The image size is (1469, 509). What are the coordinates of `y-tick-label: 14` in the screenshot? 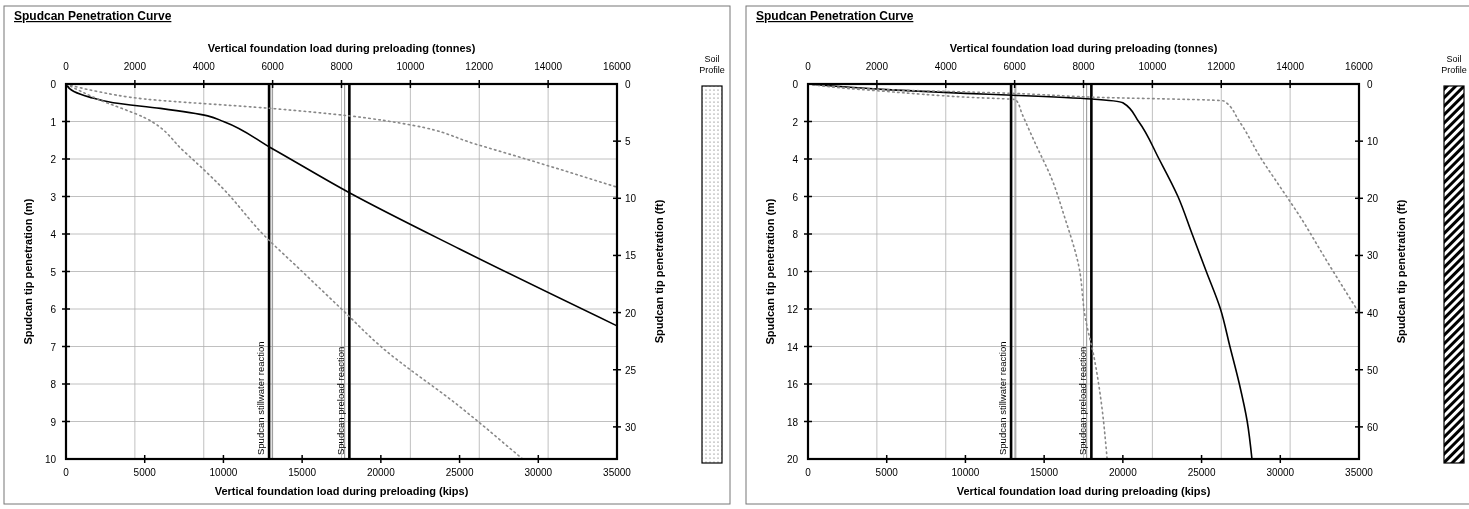 It's located at (792, 347).